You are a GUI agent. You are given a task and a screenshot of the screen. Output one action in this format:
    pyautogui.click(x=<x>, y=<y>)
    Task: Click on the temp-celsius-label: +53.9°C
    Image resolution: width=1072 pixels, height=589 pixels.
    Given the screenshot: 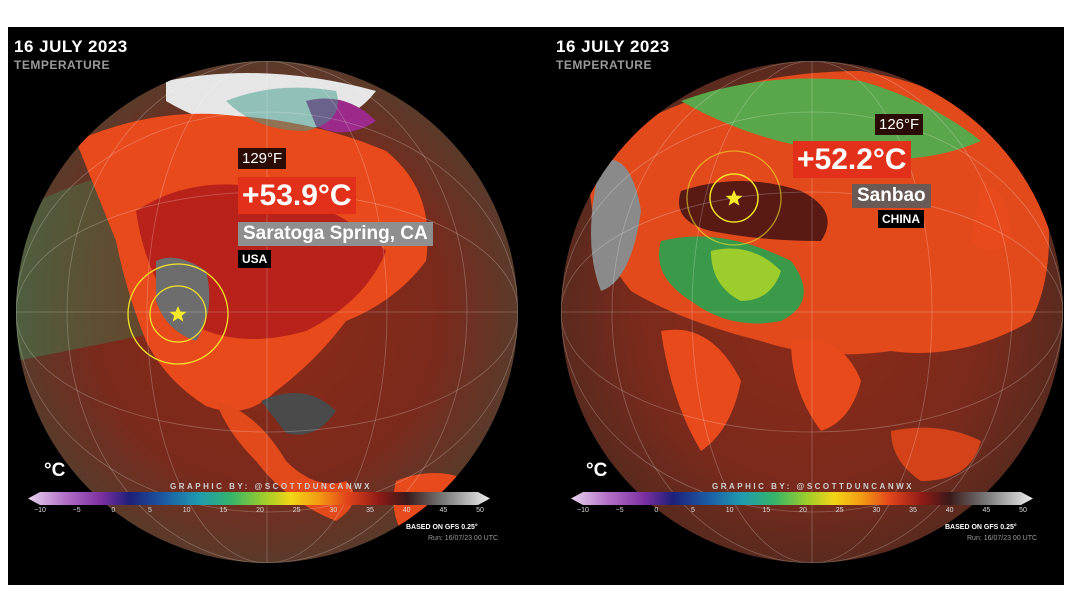 What is the action you would take?
    pyautogui.click(x=297, y=195)
    